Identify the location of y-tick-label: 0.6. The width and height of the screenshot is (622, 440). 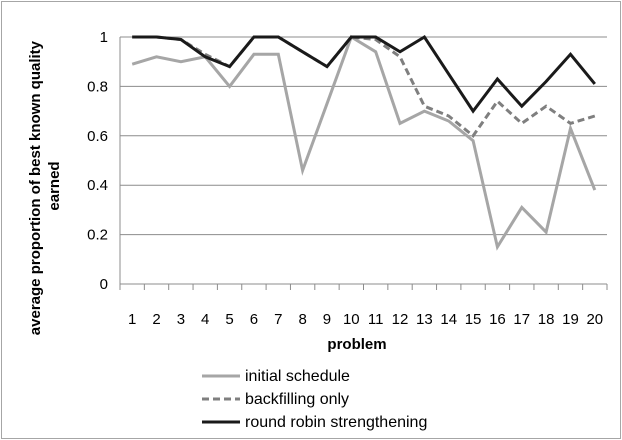
(97, 136).